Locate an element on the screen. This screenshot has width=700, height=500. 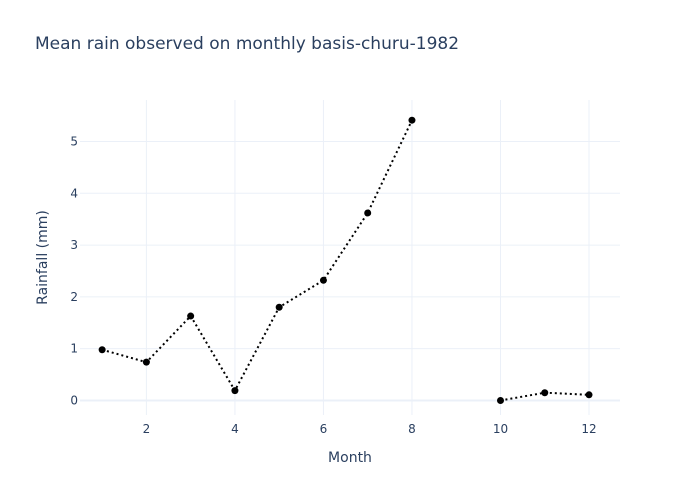
x-tick-label: 4 is located at coordinates (235, 429).